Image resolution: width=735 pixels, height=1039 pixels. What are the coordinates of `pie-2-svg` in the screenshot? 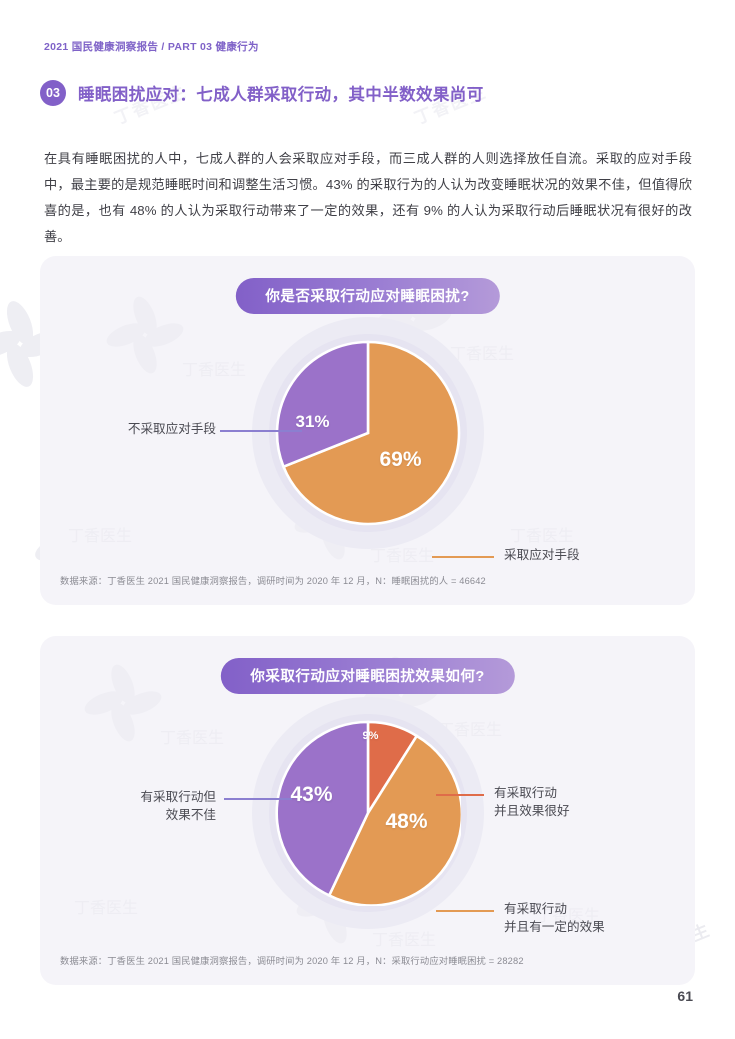 It's located at (367, 813).